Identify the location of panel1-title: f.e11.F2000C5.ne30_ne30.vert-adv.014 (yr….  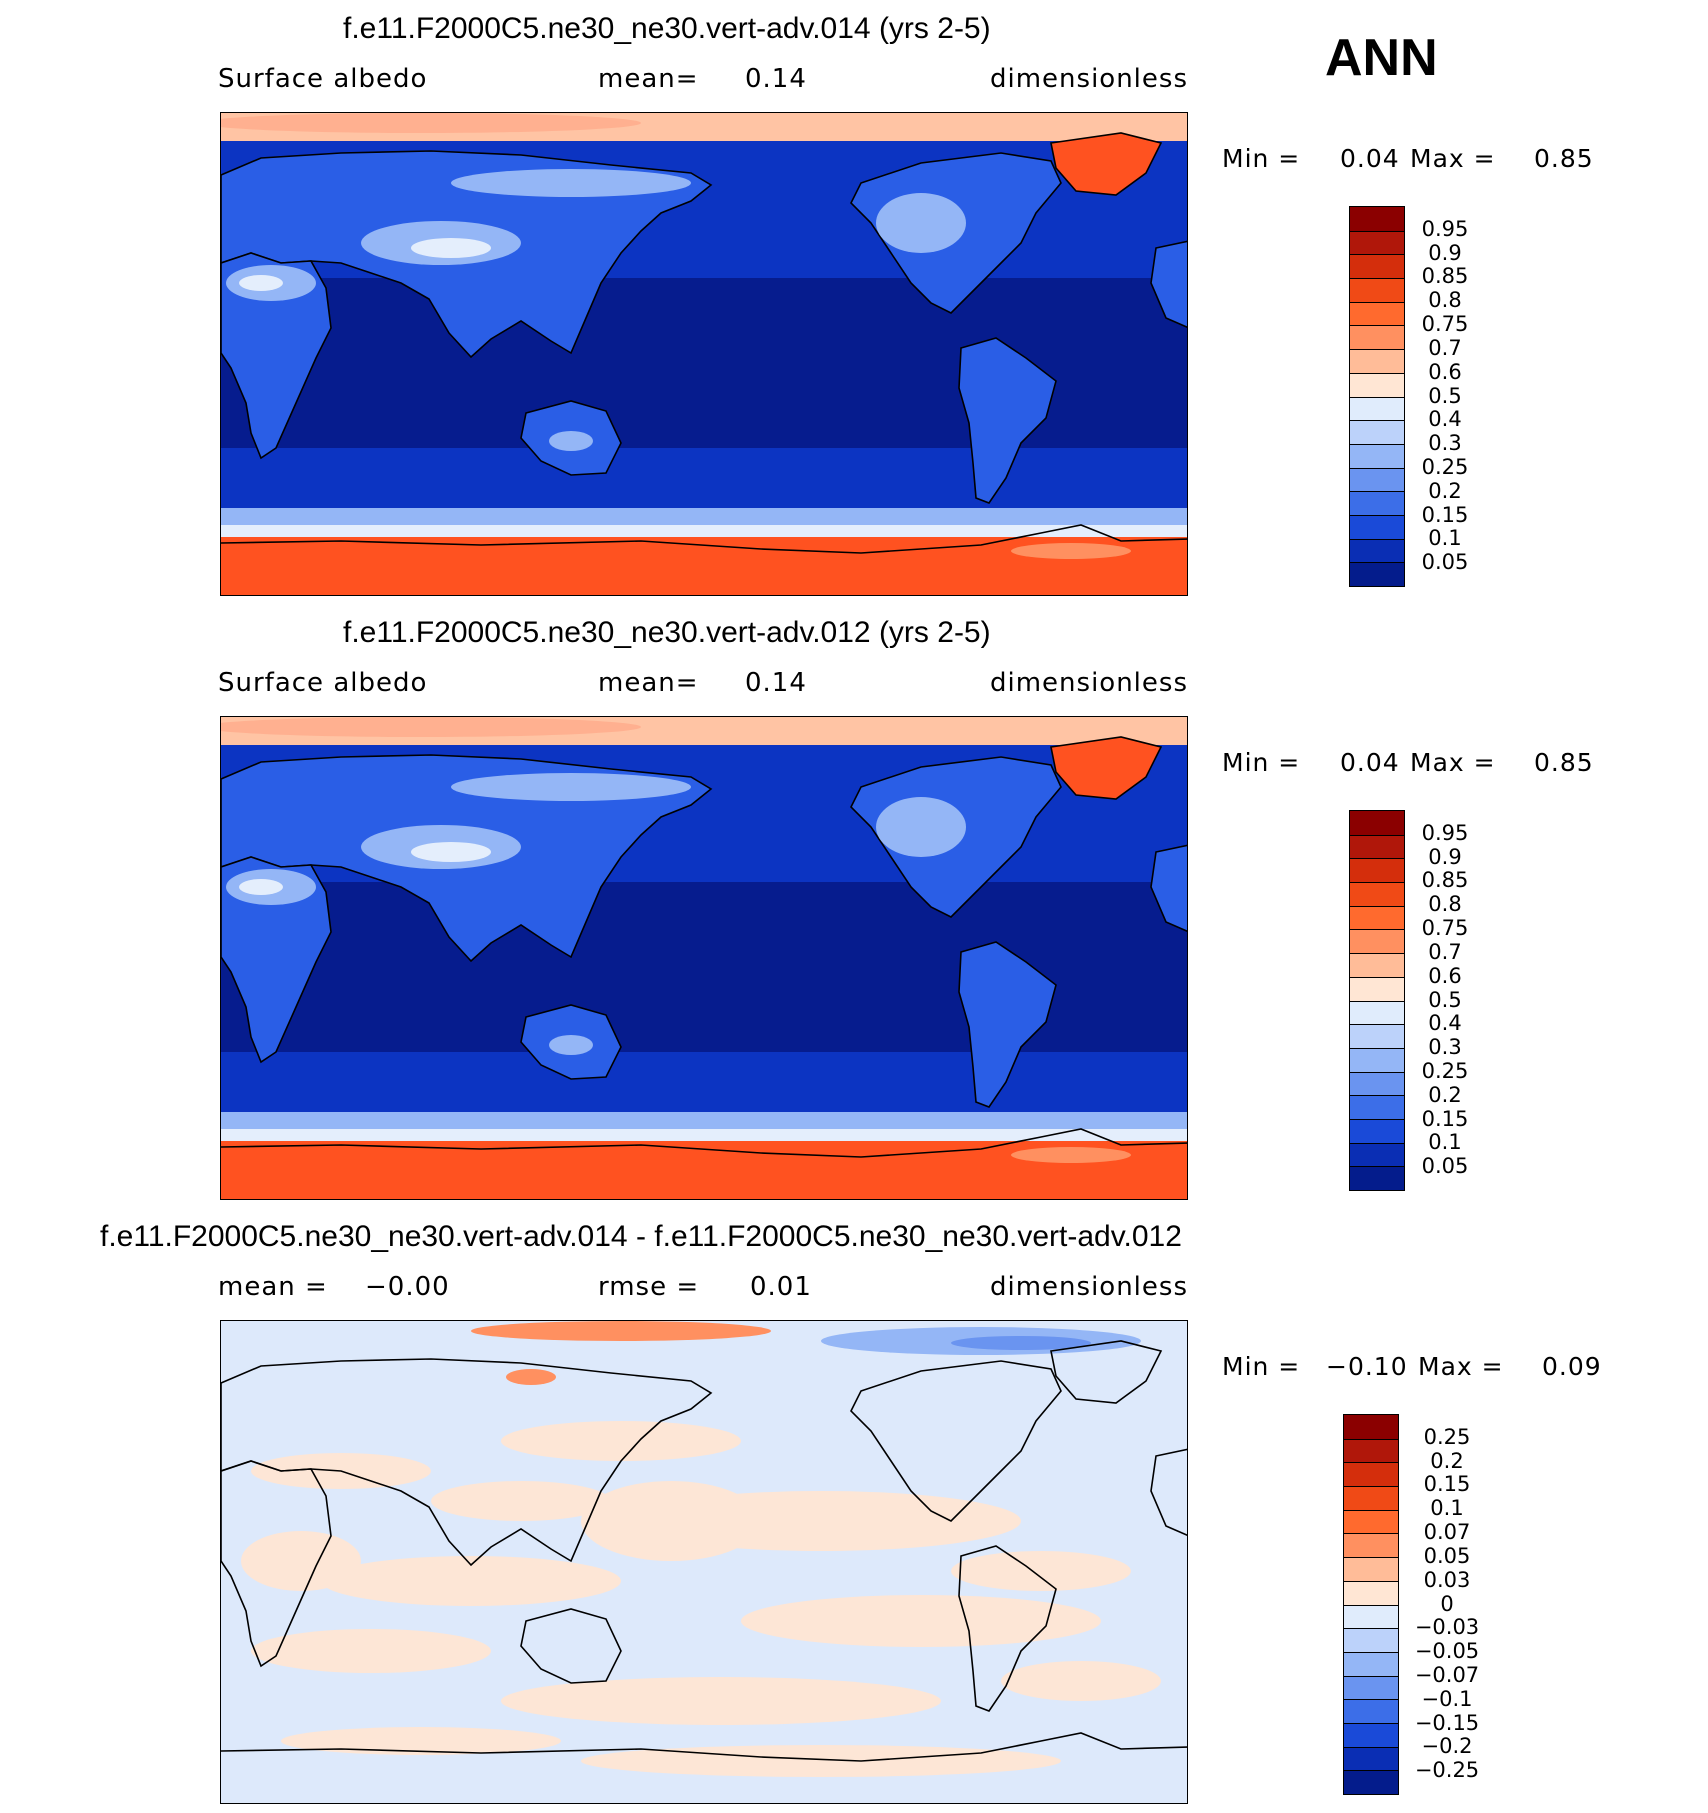
(667, 28).